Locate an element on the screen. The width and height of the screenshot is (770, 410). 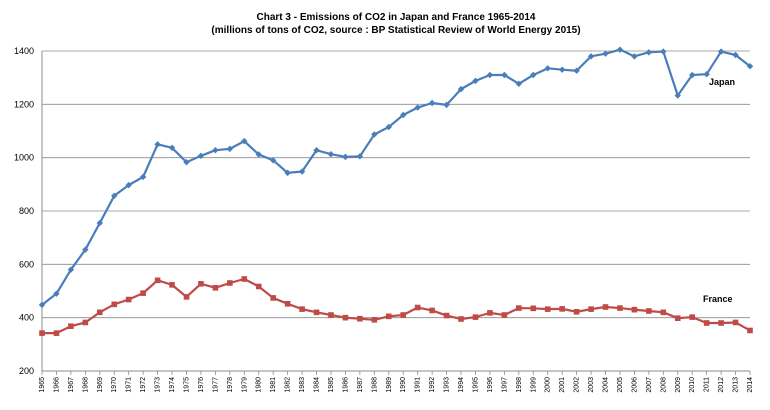
series-line-france is located at coordinates (396, 306).